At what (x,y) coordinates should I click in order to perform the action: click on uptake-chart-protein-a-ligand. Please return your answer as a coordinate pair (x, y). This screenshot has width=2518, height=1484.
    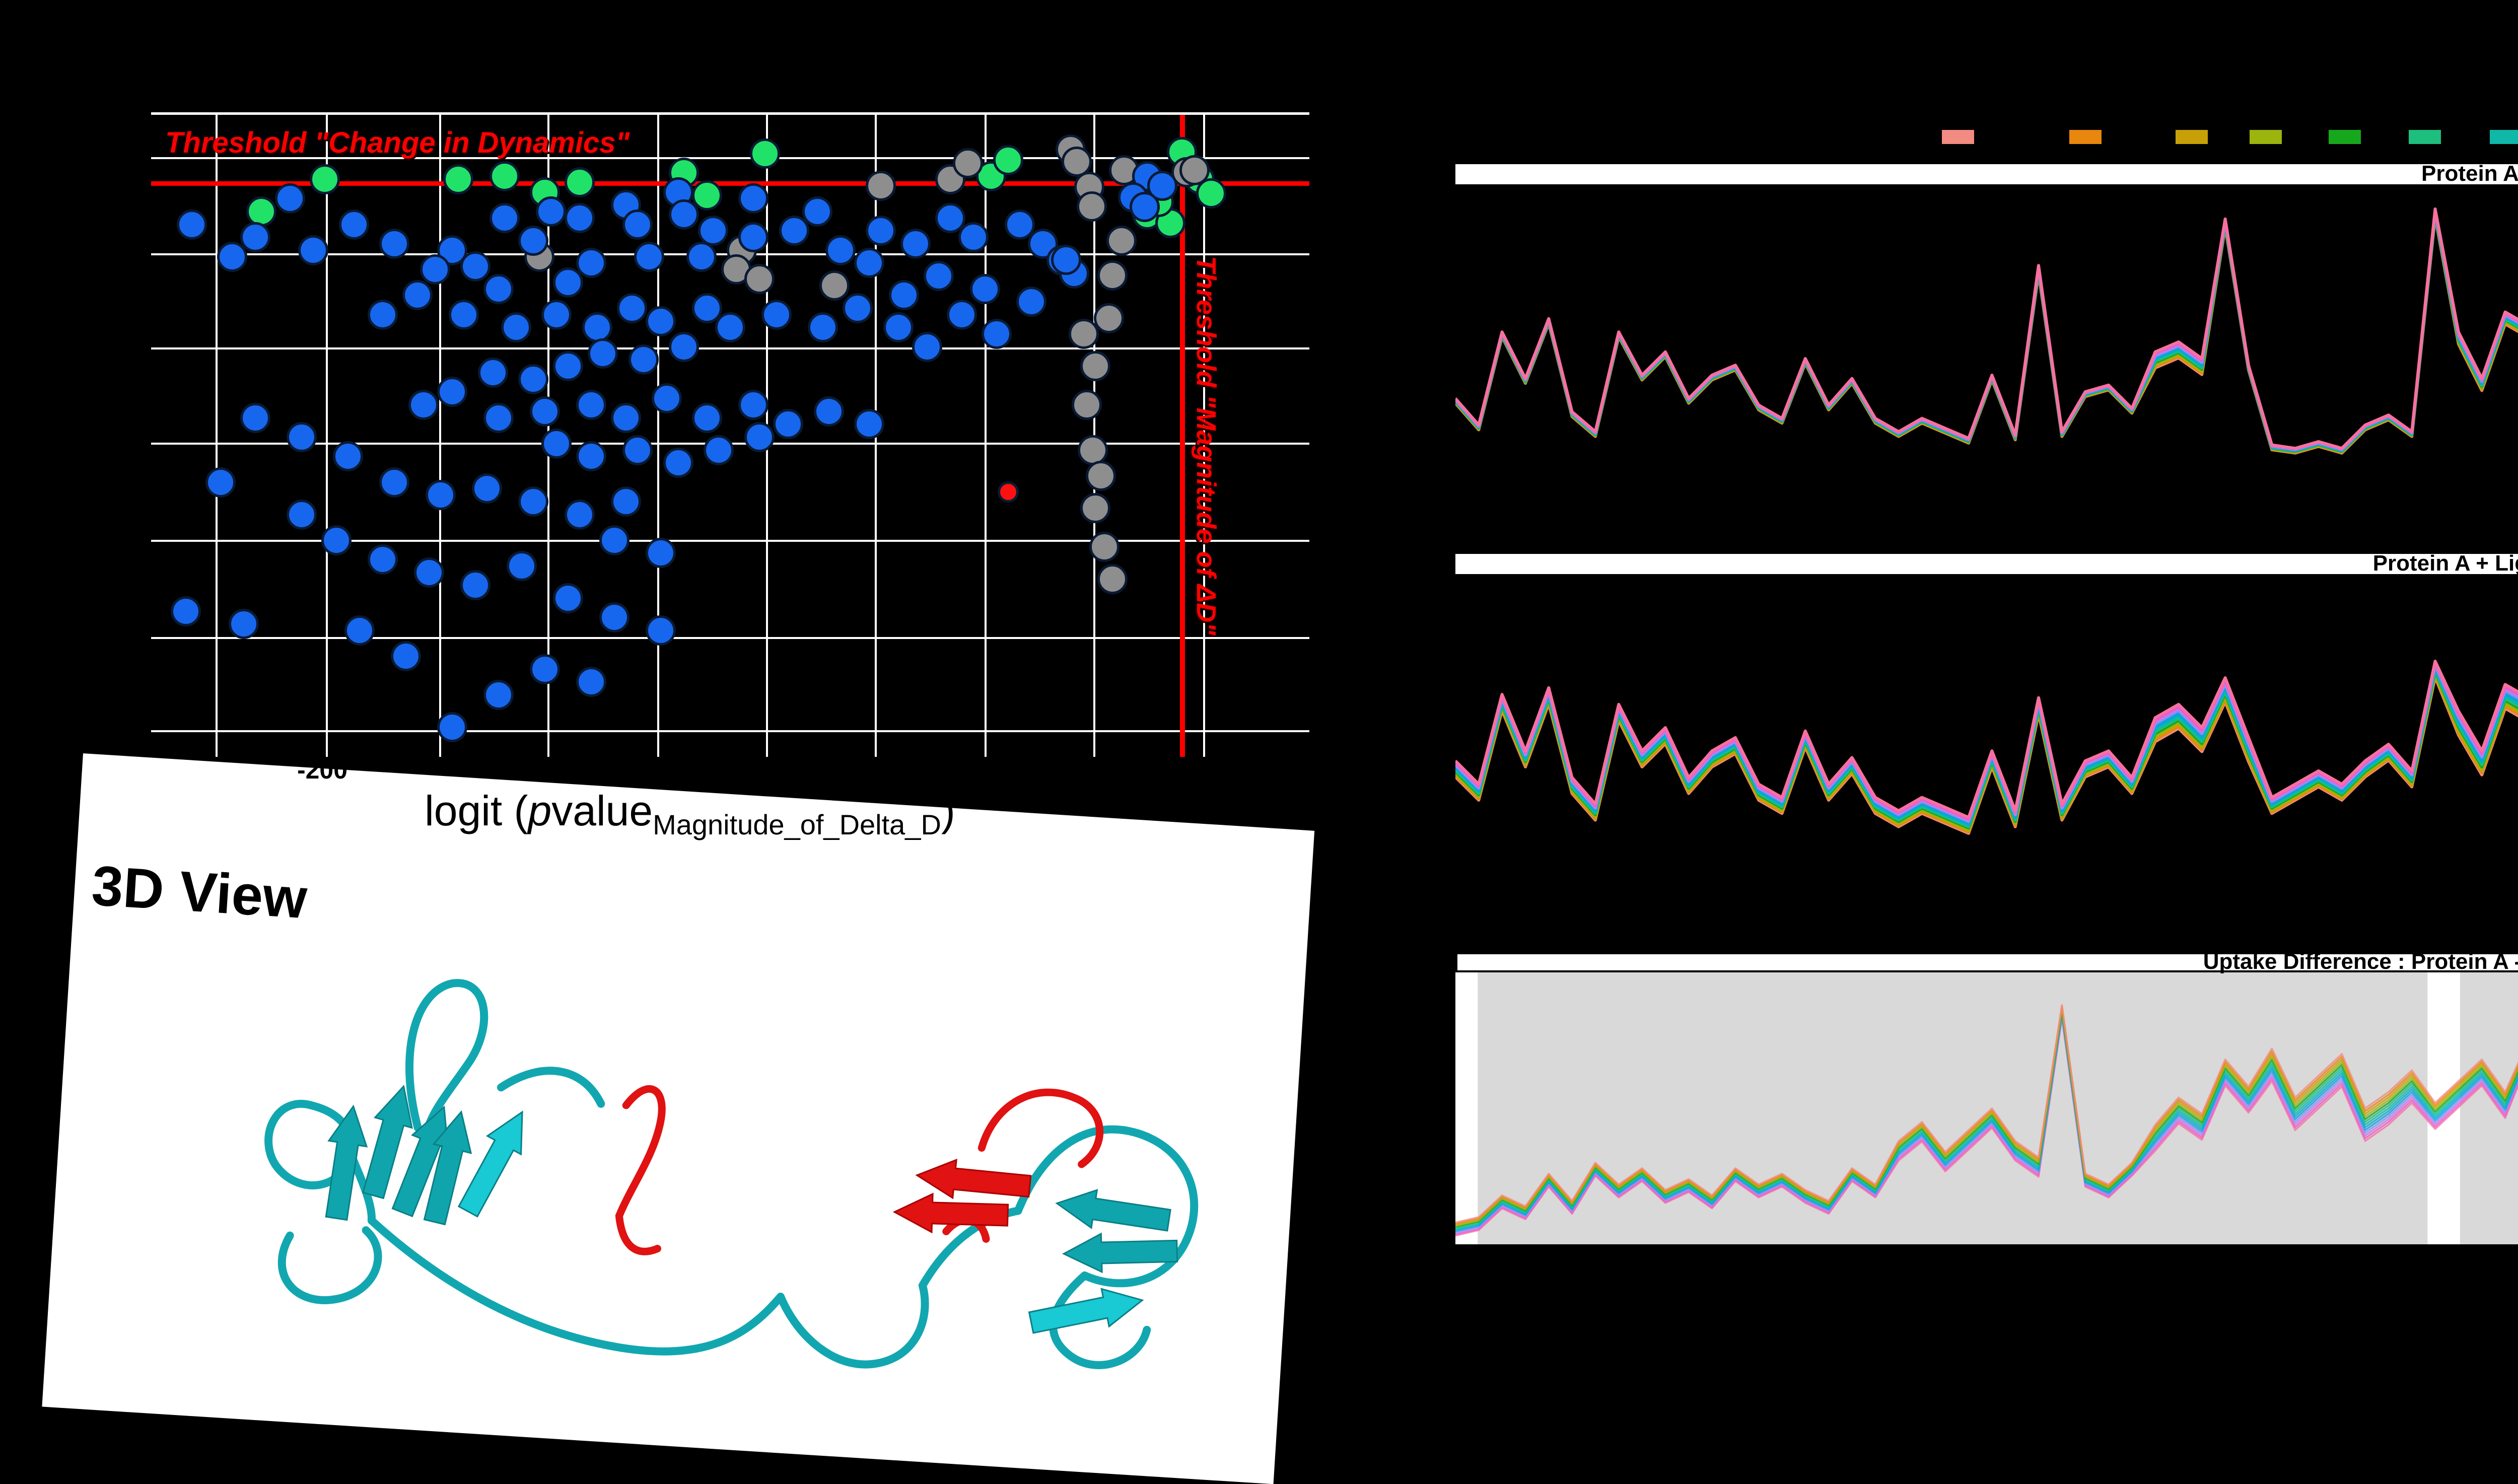
    Looking at the image, I should click on (1987, 744).